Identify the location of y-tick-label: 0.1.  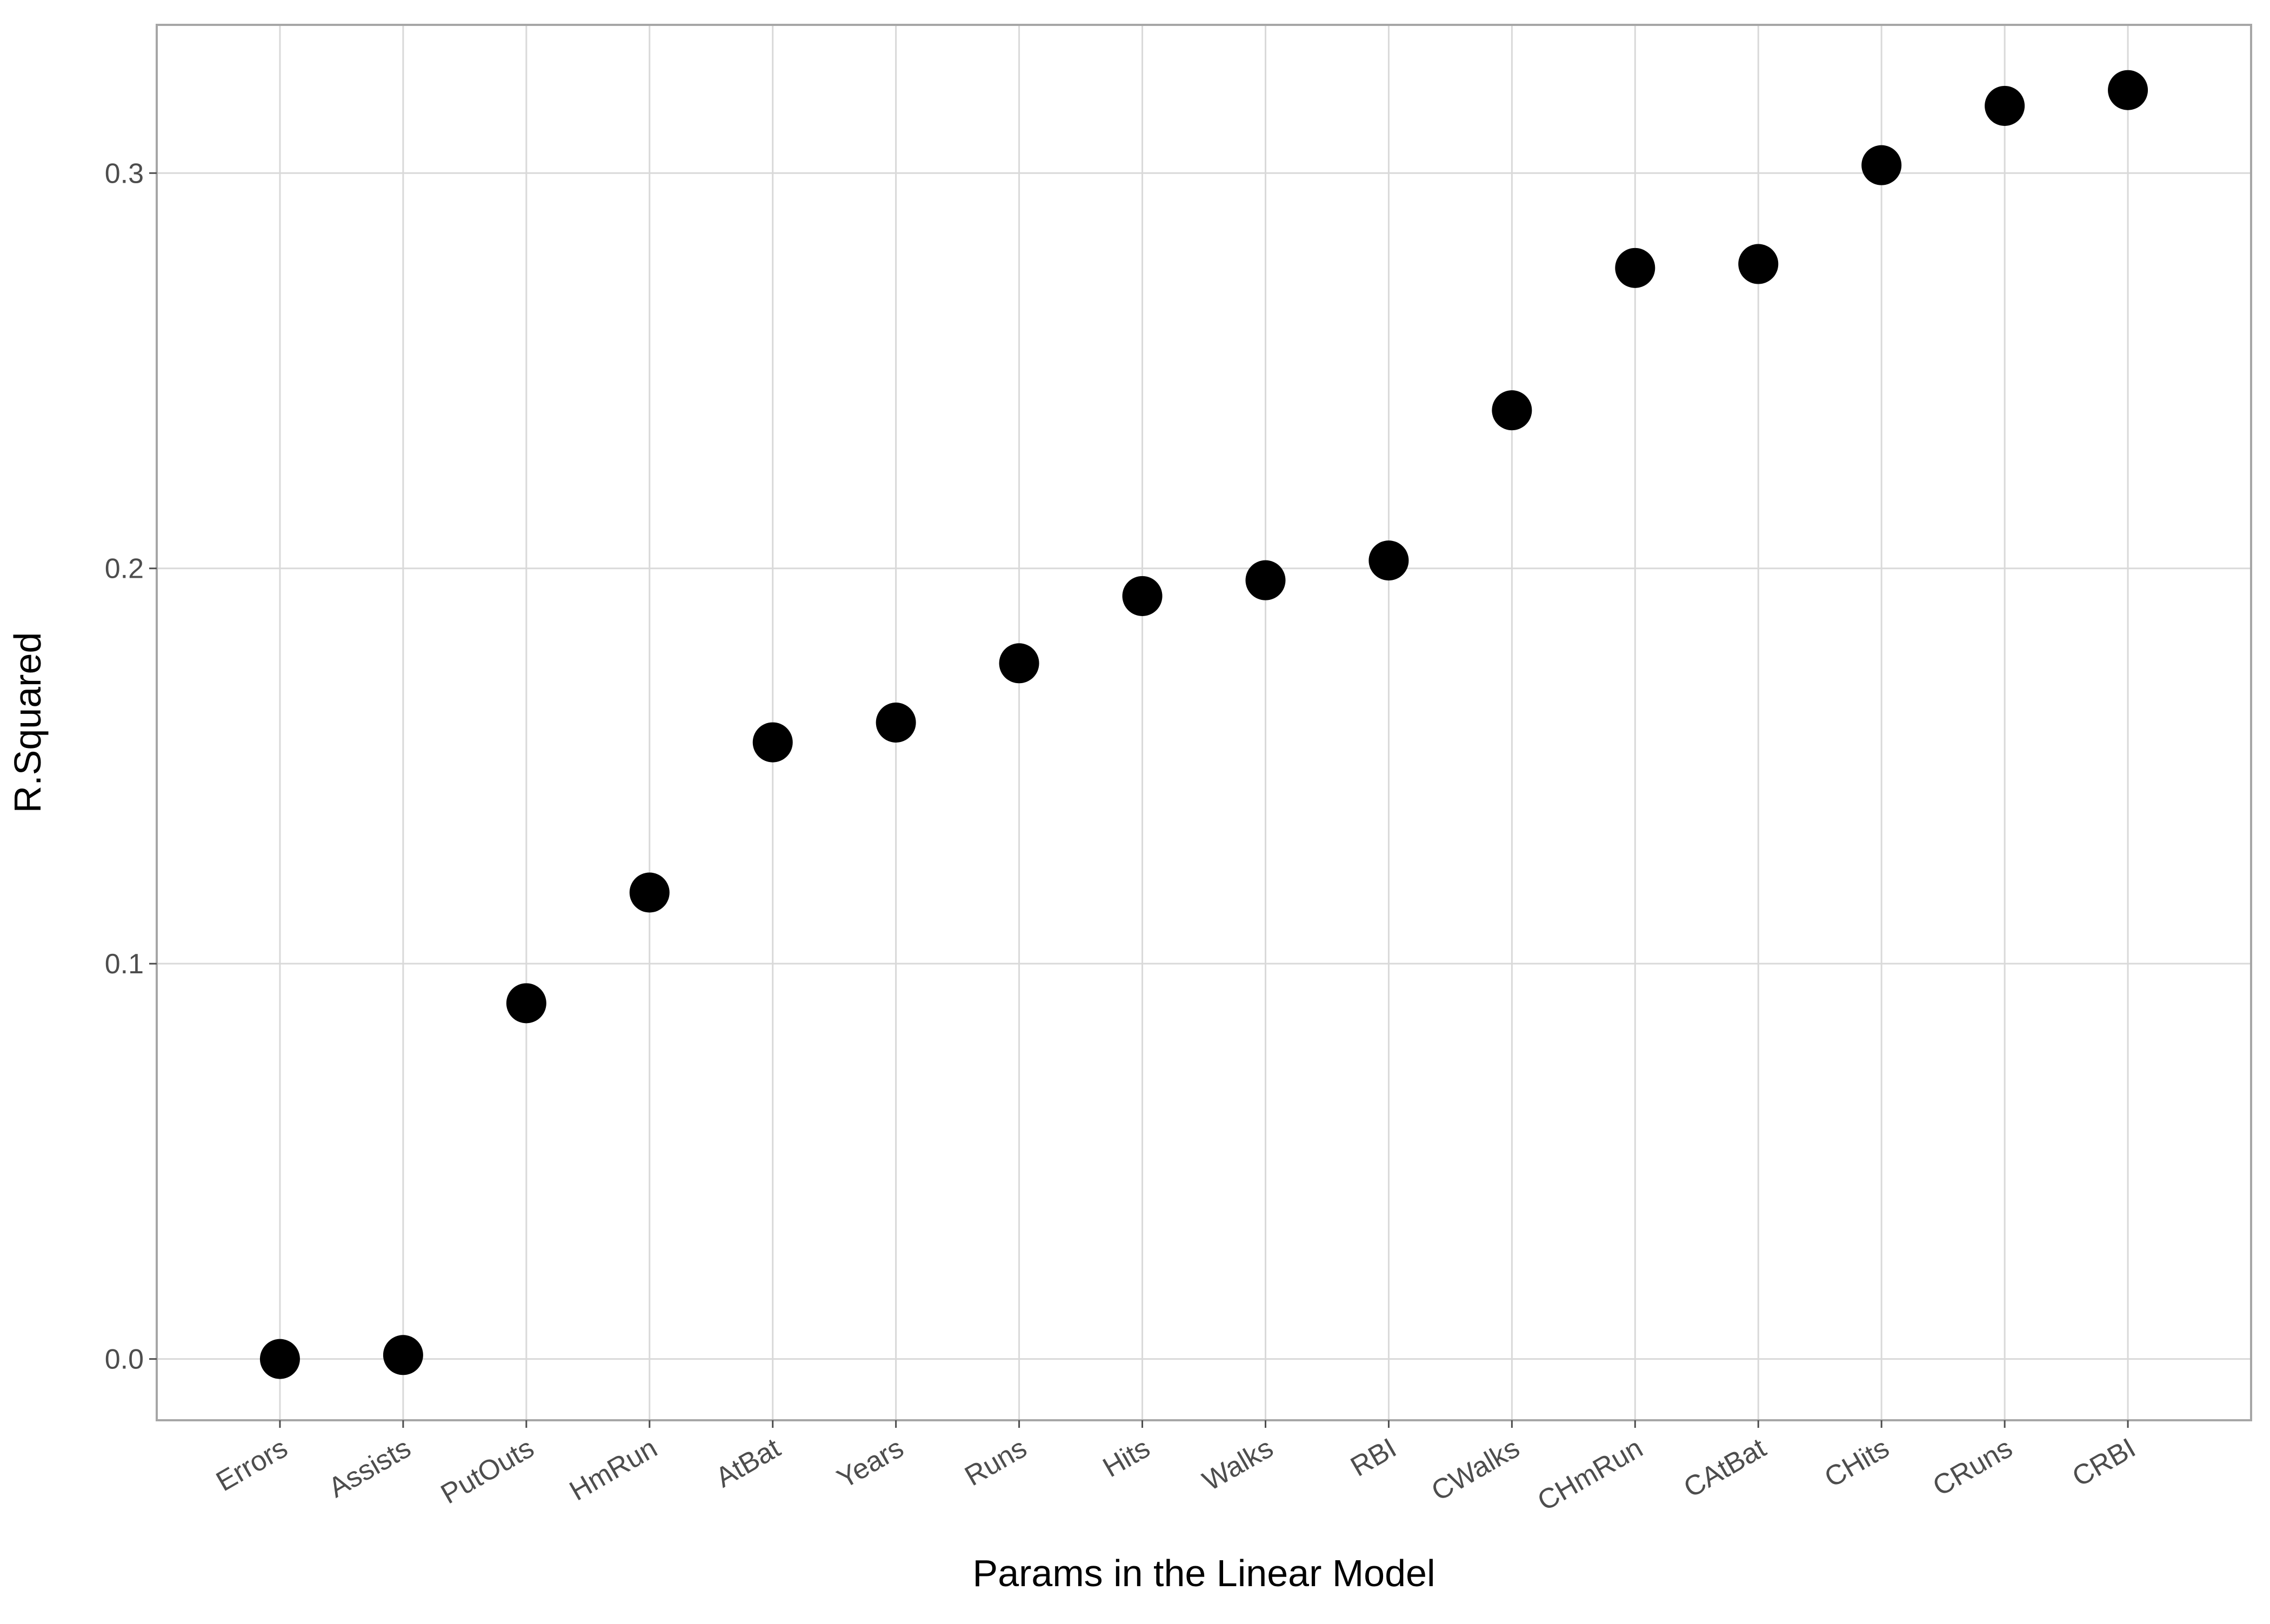
(124, 964).